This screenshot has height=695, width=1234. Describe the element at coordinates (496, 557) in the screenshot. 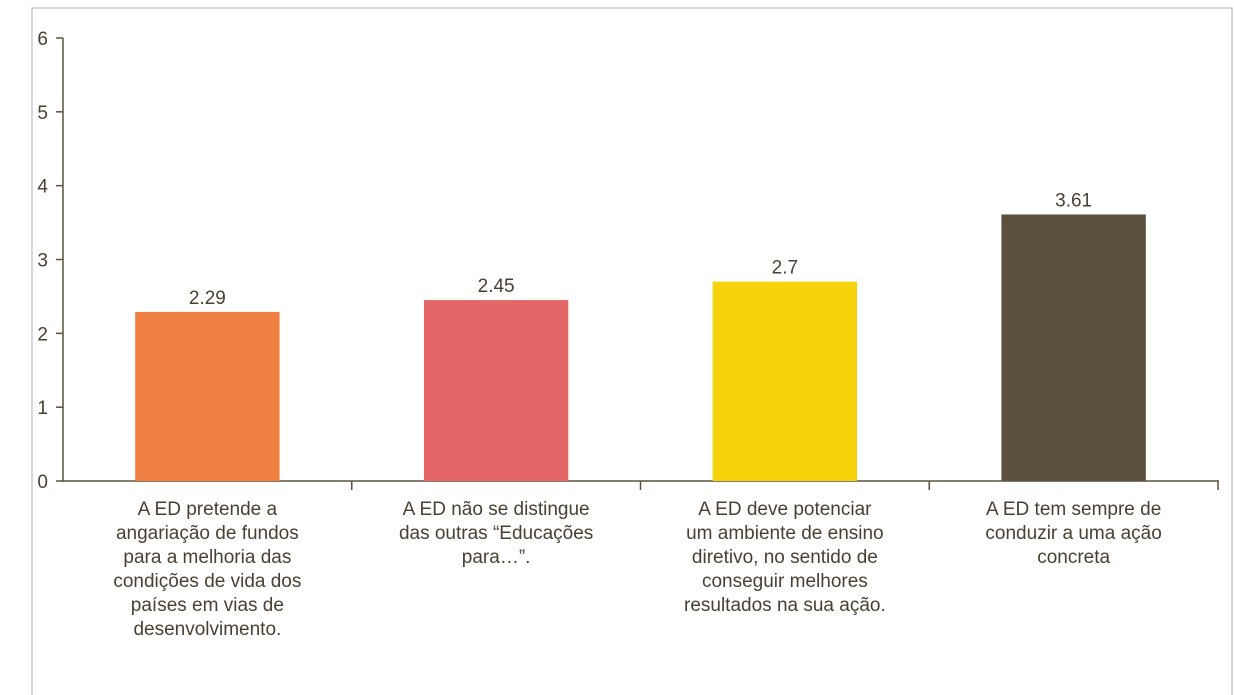

I see `x-tick-label: para…”.` at that location.